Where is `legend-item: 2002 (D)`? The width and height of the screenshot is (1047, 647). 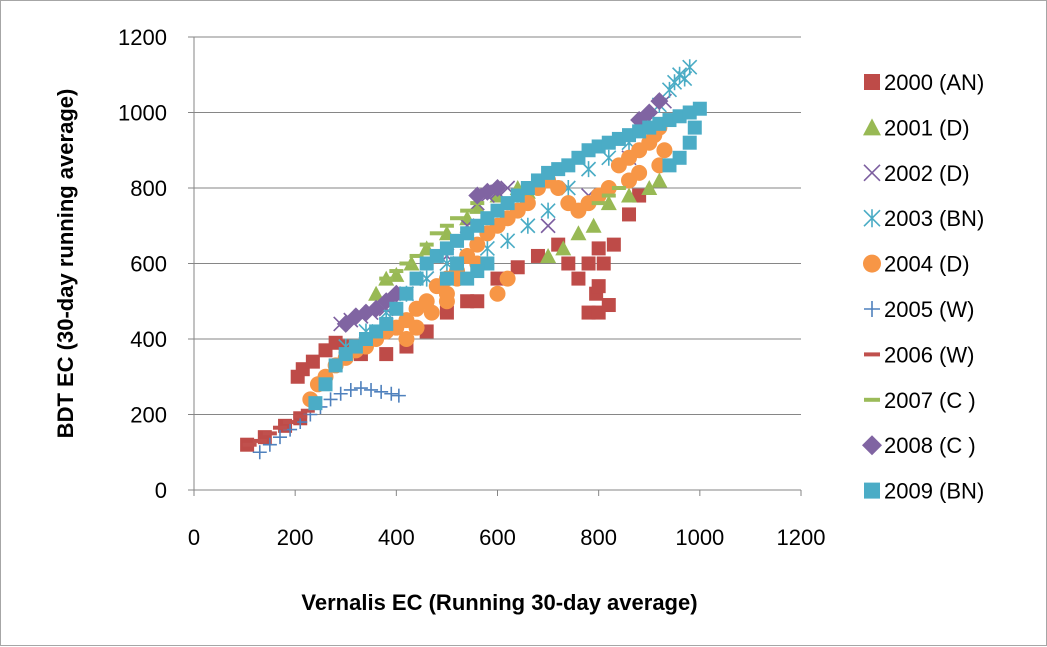 legend-item: 2002 (D) is located at coordinates (916, 173).